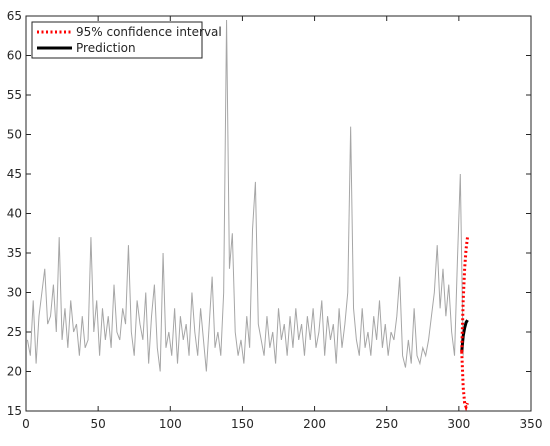 The height and width of the screenshot is (446, 550). Describe the element at coordinates (14, 174) in the screenshot. I see `y-tick-label: 45` at that location.